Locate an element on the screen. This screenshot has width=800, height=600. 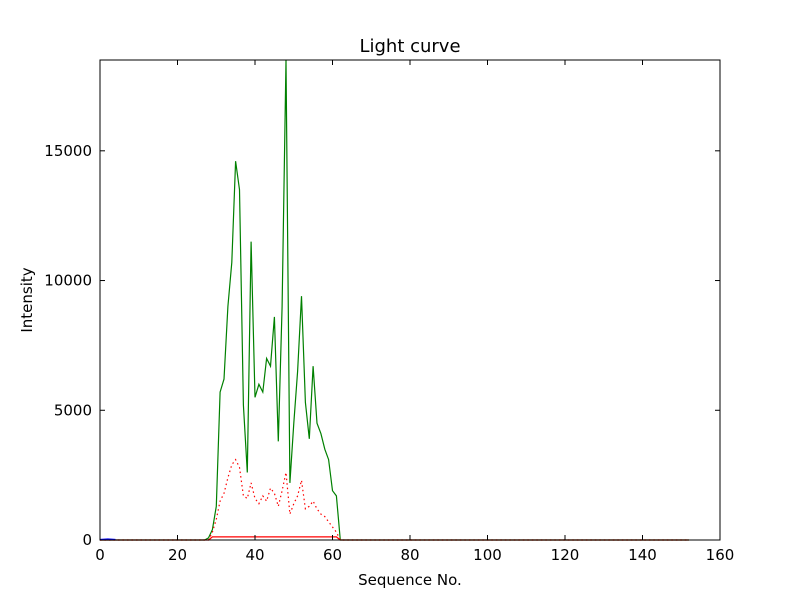
x-tick-label: 120 is located at coordinates (565, 555).